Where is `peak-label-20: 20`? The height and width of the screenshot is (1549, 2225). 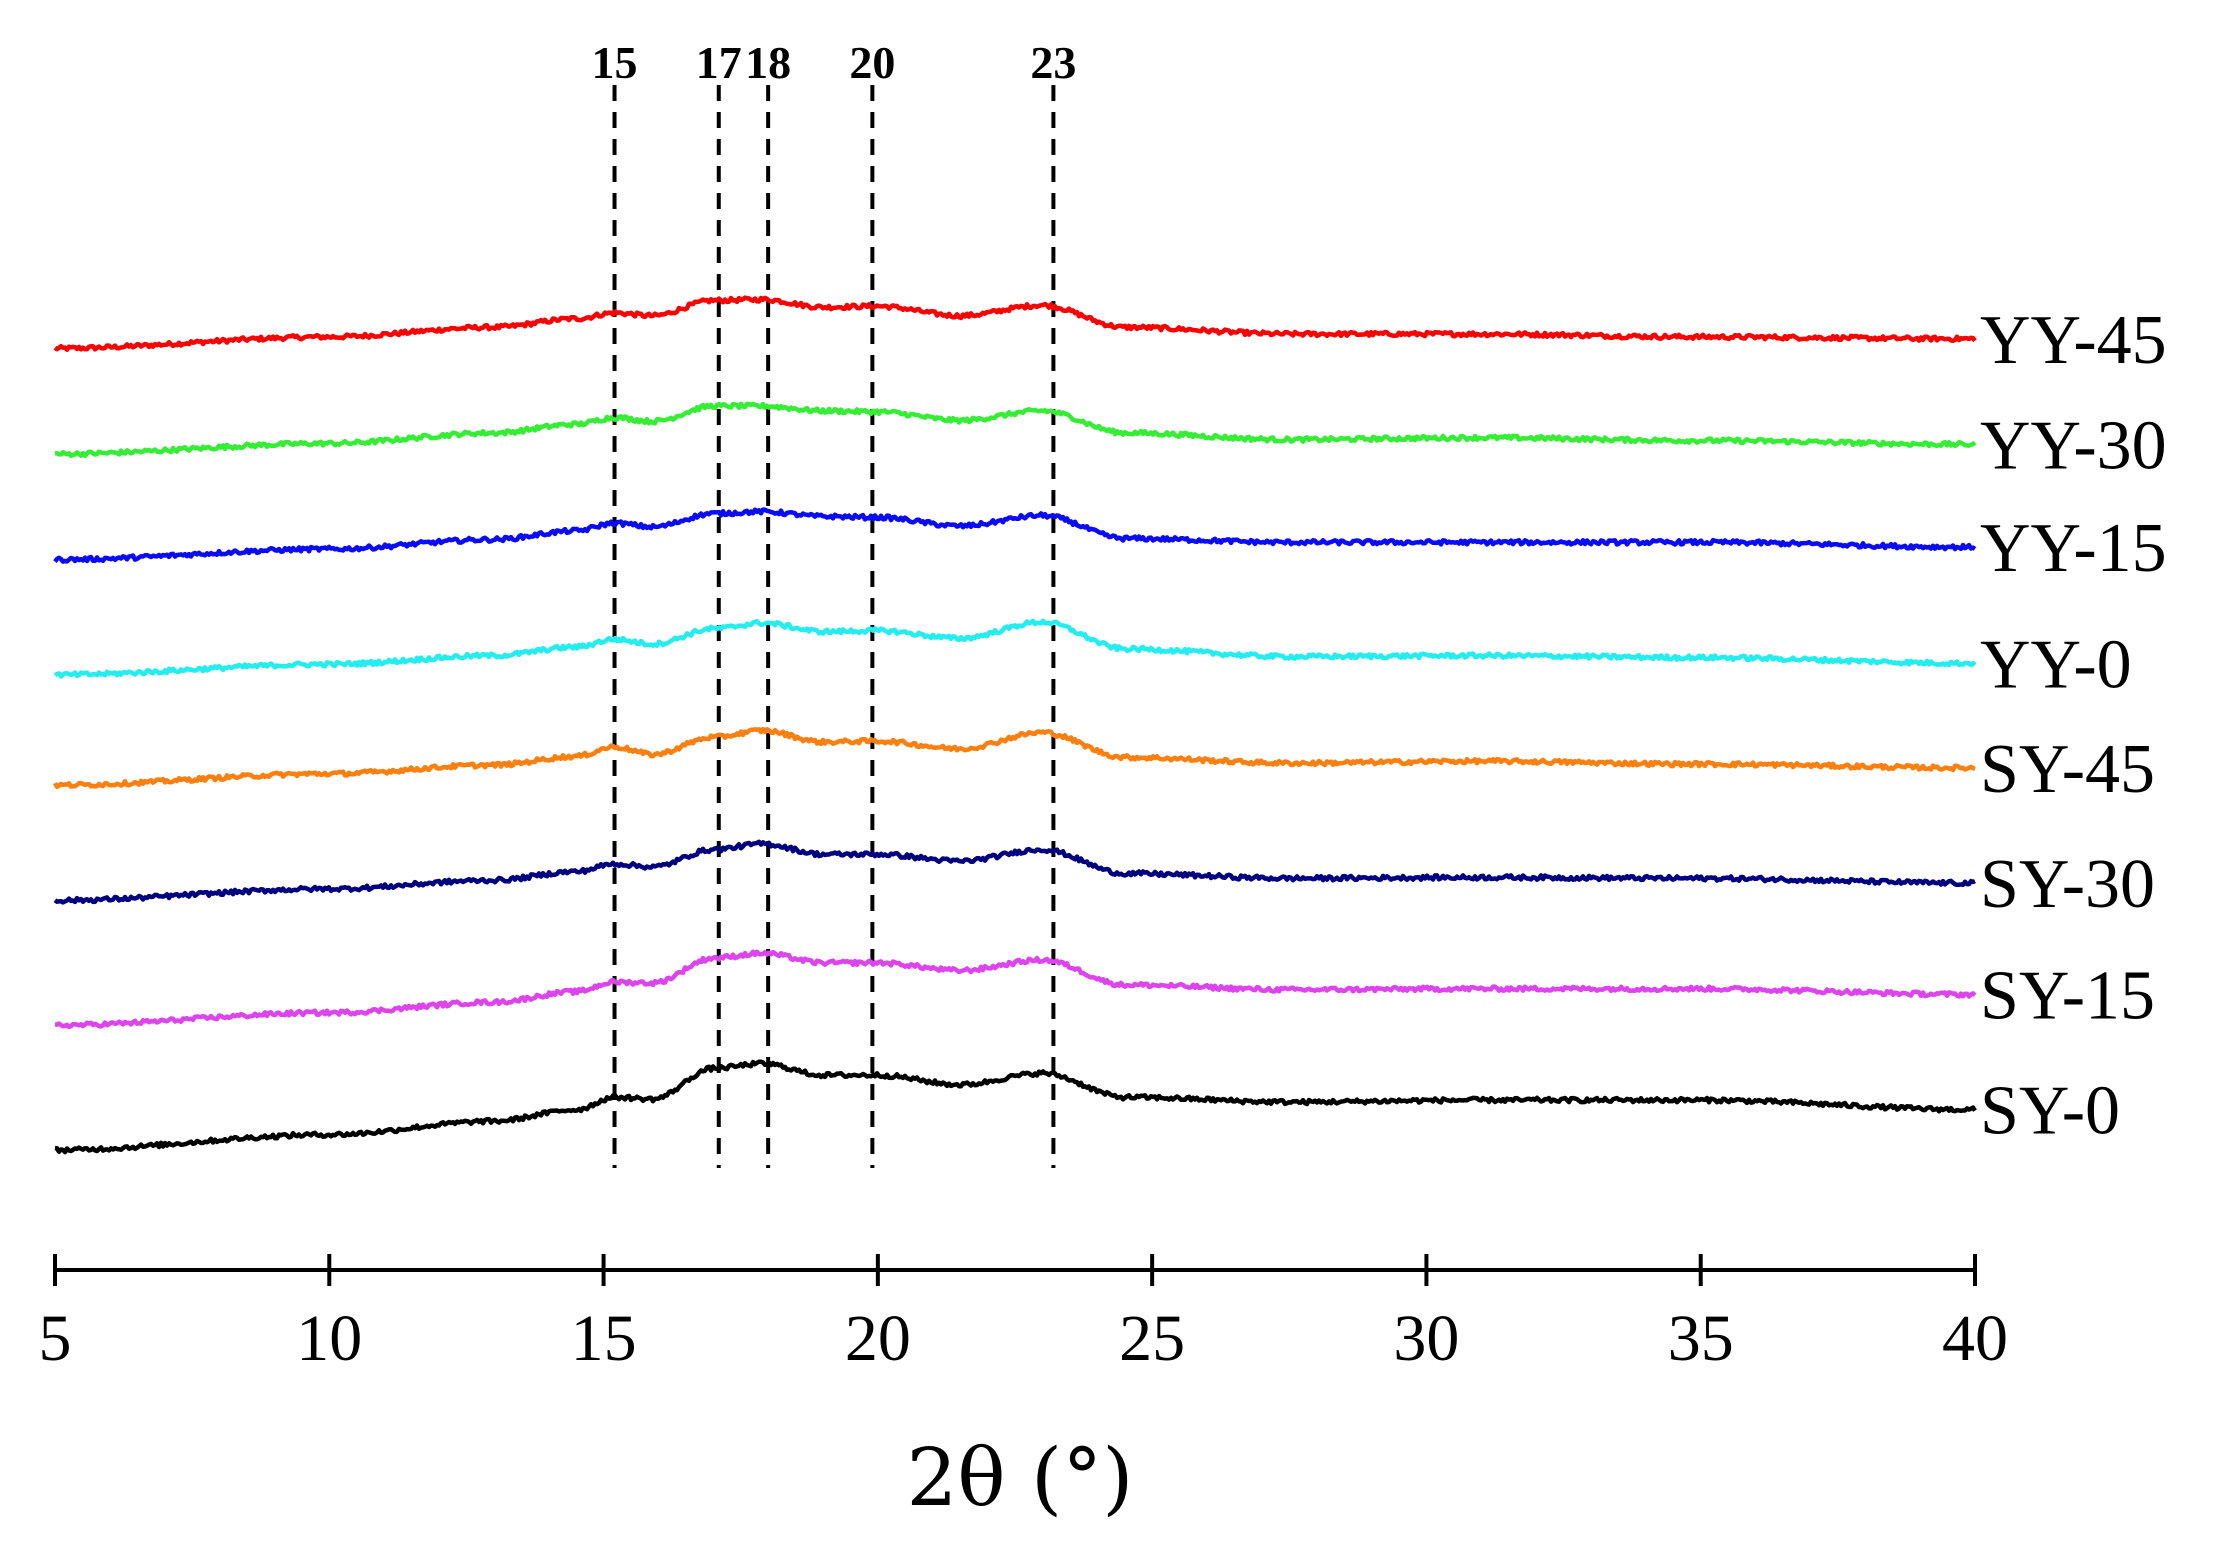
peak-label-20: 20 is located at coordinates (872, 62).